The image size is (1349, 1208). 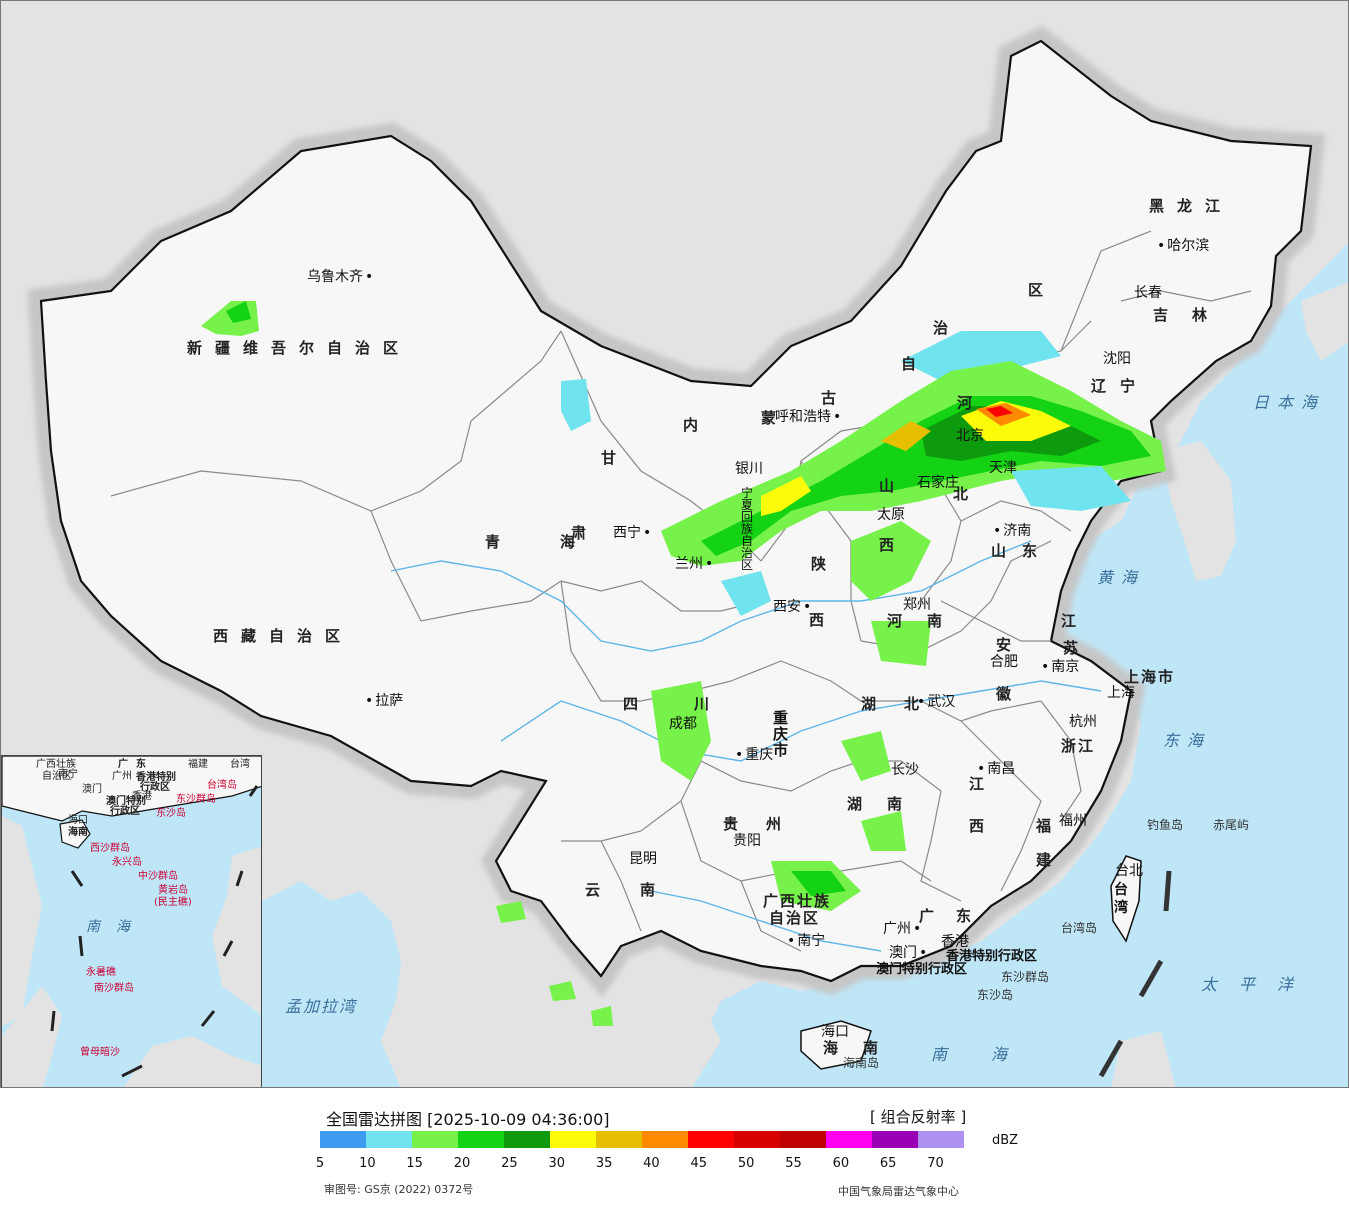 What do you see at coordinates (196, 799) in the screenshot?
I see `inset-dongsha-group: 东沙群岛` at bounding box center [196, 799].